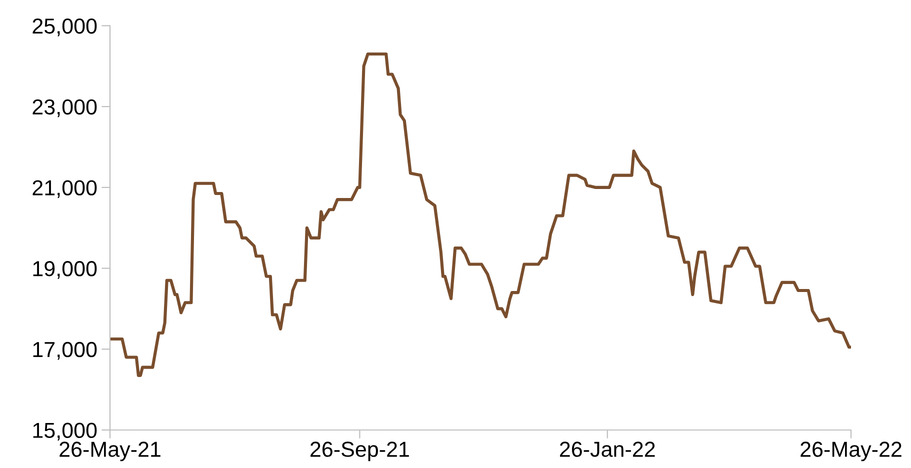 This screenshot has height=468, width=911. I want to click on x-tick-label: 26-May-21, so click(110, 452).